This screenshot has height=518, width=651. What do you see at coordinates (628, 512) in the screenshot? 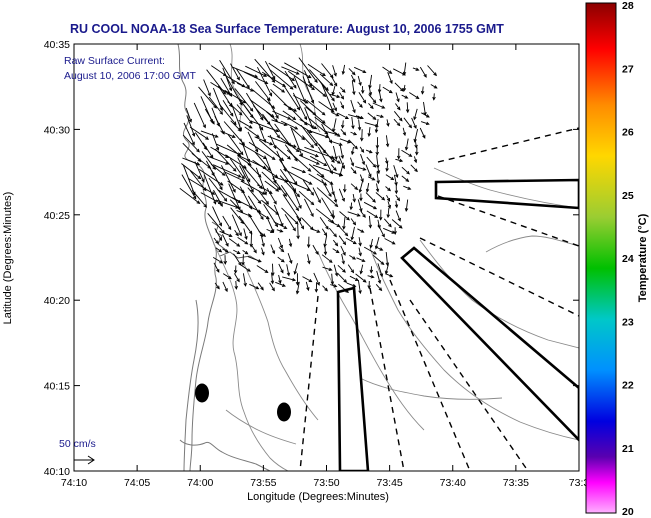
I see `colorbar-tick-label: 20` at bounding box center [628, 512].